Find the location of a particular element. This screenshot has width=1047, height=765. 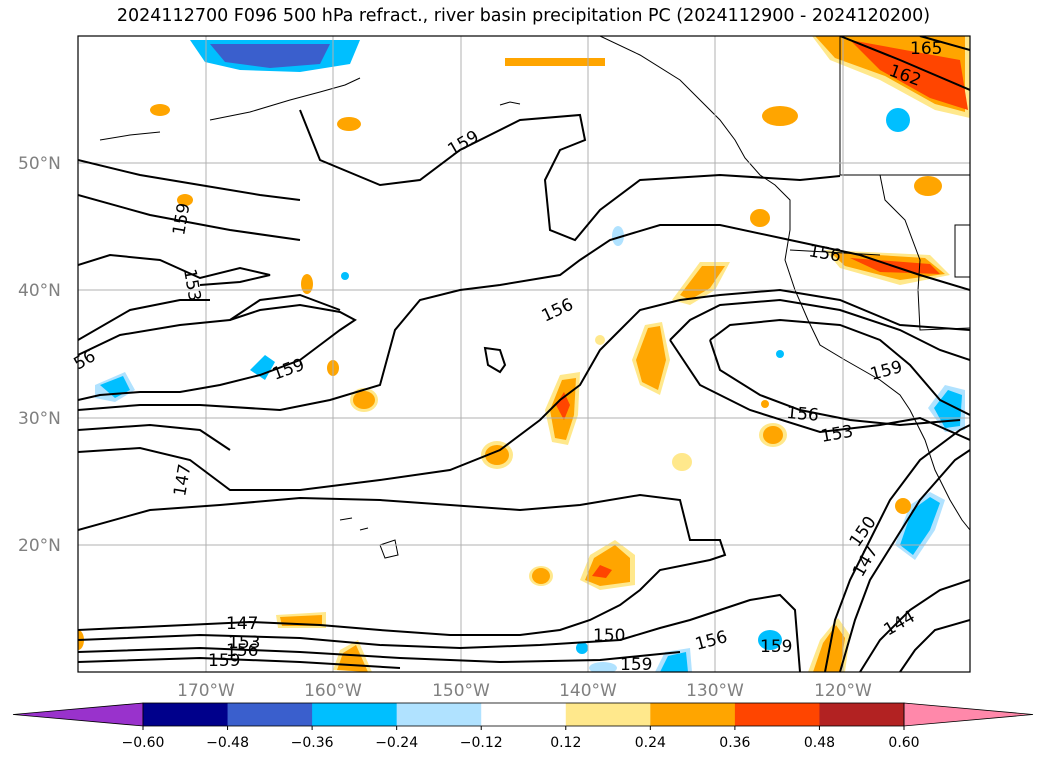

lon-label-150w: 150°W is located at coordinates (461, 691).